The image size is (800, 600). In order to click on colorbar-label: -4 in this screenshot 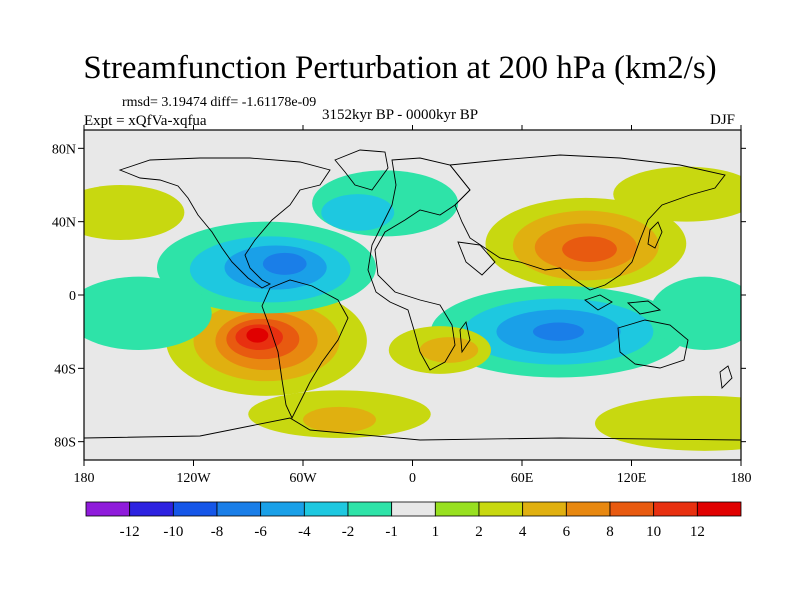, I will do `click(304, 532)`.